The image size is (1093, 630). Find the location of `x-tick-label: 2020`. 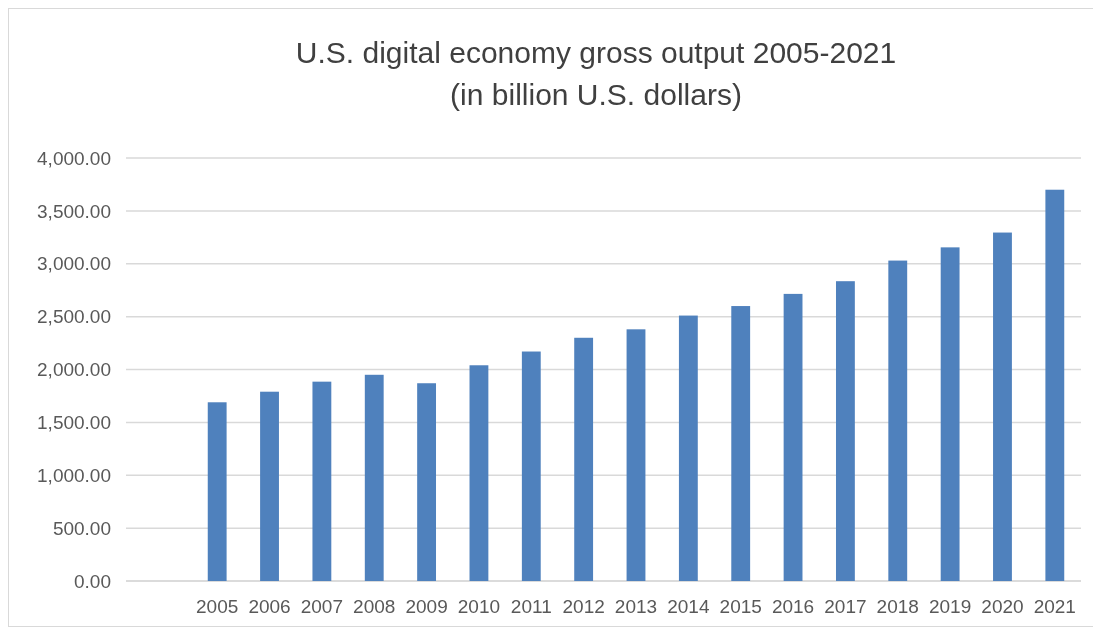

x-tick-label: 2020 is located at coordinates (1002, 606).